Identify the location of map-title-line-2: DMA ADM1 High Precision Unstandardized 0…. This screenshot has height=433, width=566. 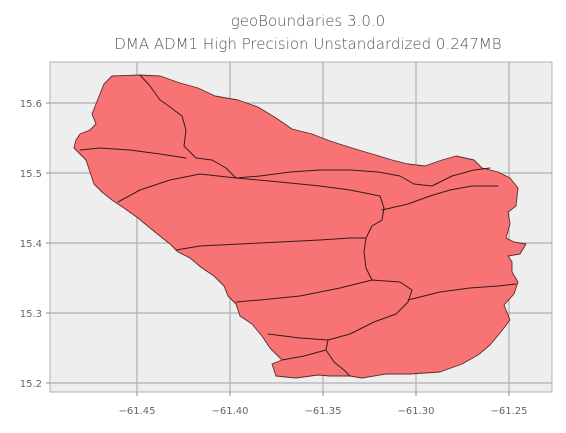
(307, 44).